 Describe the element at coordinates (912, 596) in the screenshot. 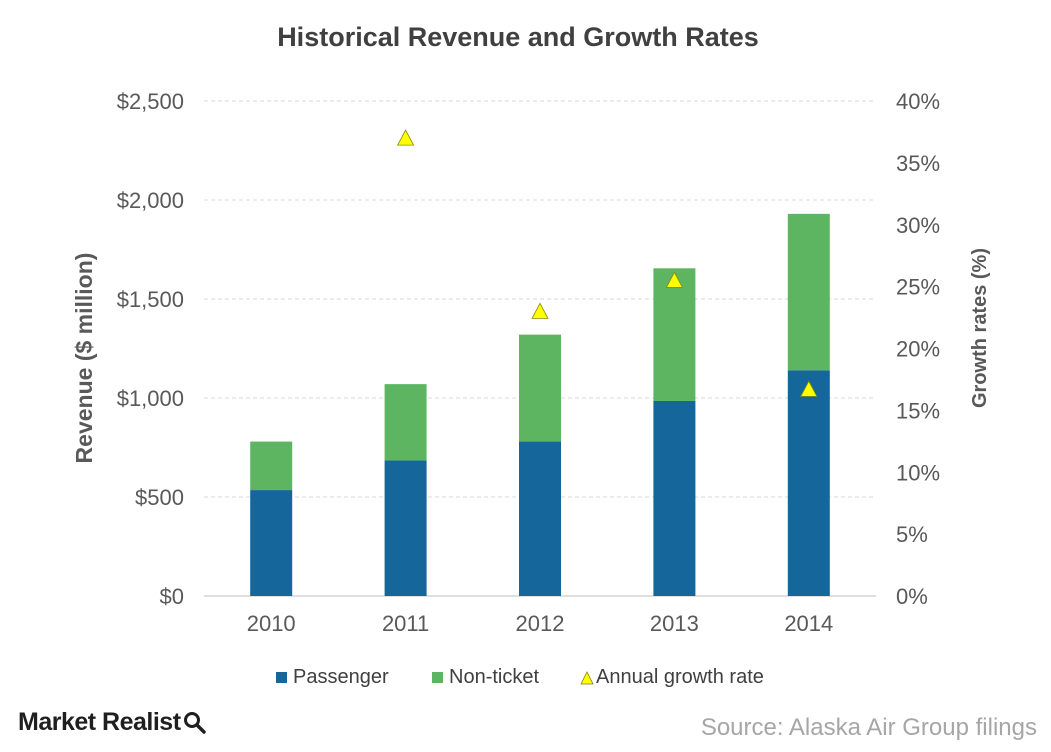

I see `y2-tick-label: 0%` at that location.